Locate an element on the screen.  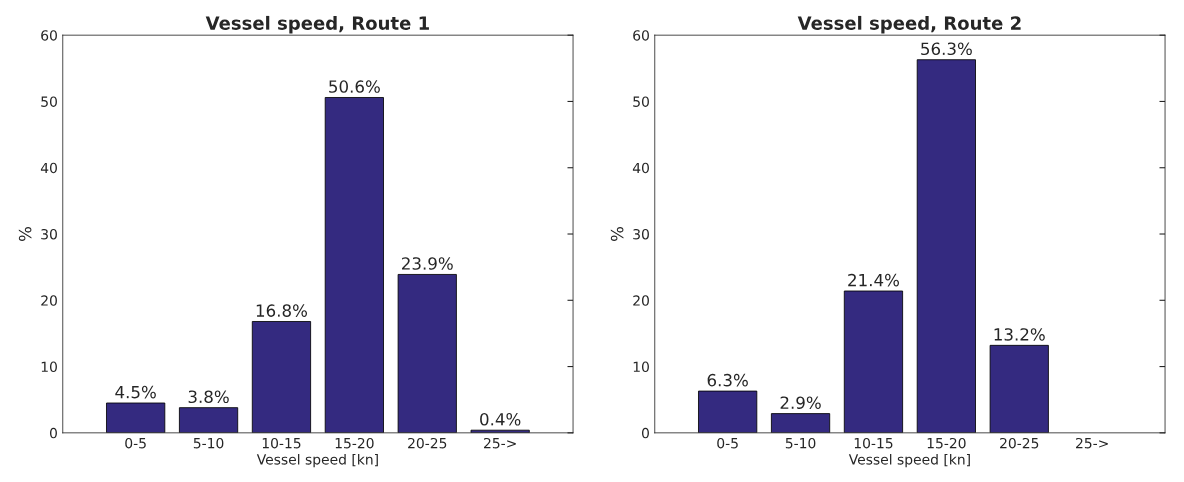
data-label: 6.3% is located at coordinates (727, 380).